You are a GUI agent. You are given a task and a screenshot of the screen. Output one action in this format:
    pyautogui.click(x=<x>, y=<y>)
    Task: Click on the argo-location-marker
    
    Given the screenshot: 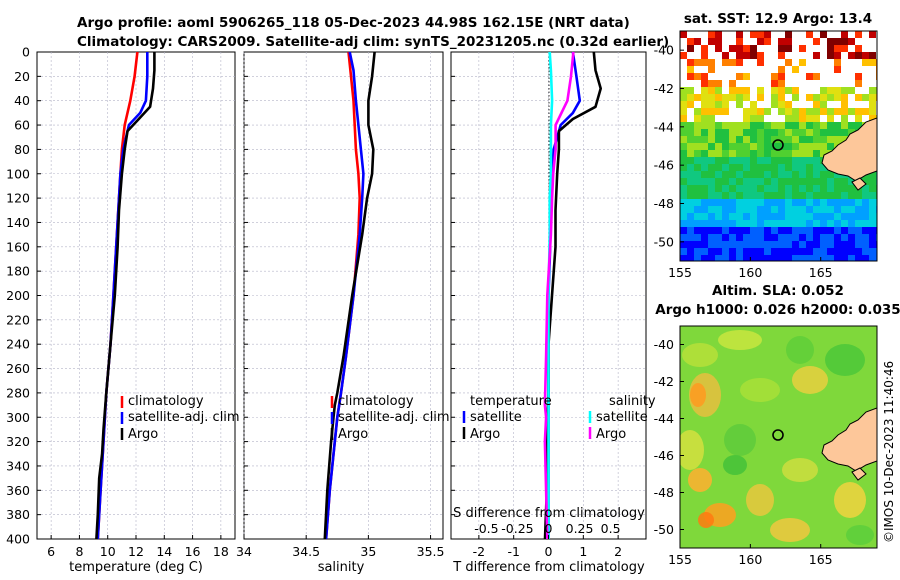 What is the action you would take?
    pyautogui.click(x=778, y=145)
    